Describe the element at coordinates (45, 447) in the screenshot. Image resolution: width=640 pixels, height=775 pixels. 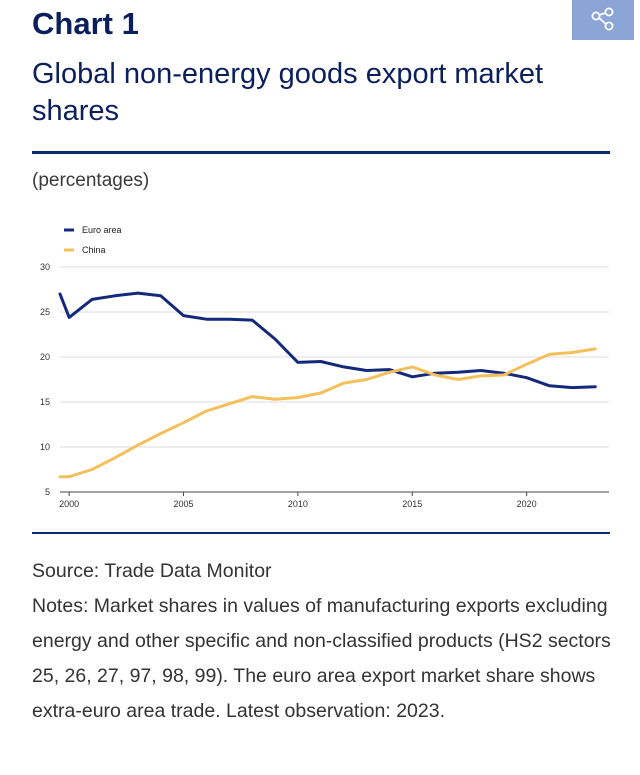
I see `y-tick-label-10: 10` at that location.